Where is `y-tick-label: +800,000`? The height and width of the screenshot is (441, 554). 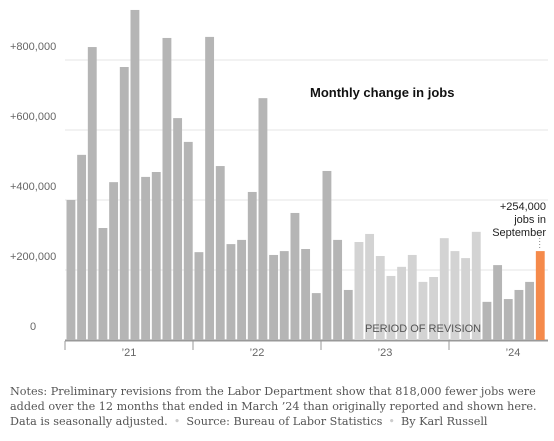 y-tick-label: +800,000 is located at coordinates (33, 47).